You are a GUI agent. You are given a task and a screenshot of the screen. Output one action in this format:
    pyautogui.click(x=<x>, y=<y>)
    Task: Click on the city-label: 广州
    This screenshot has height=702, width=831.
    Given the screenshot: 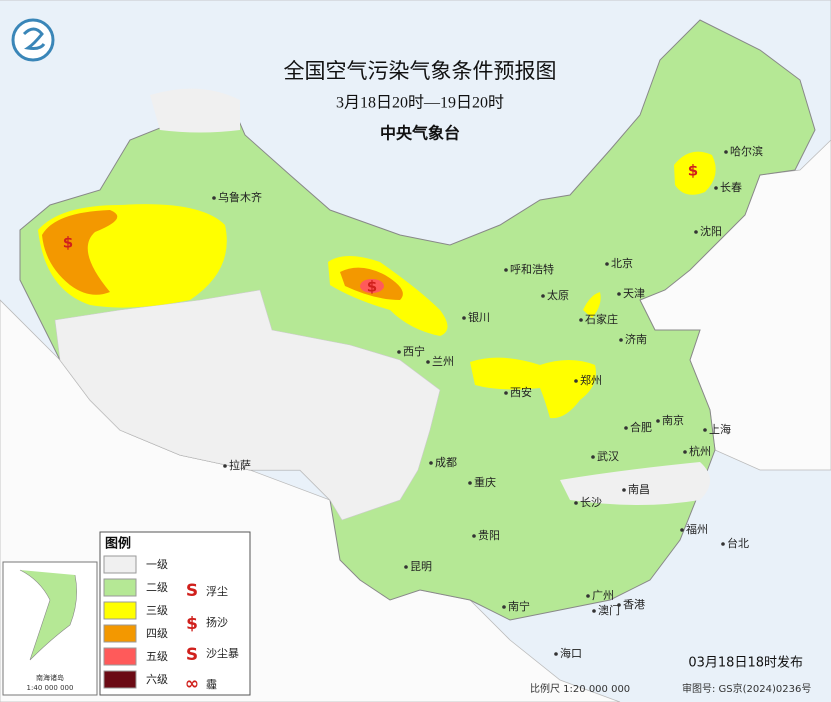 What is the action you would take?
    pyautogui.click(x=603, y=595)
    